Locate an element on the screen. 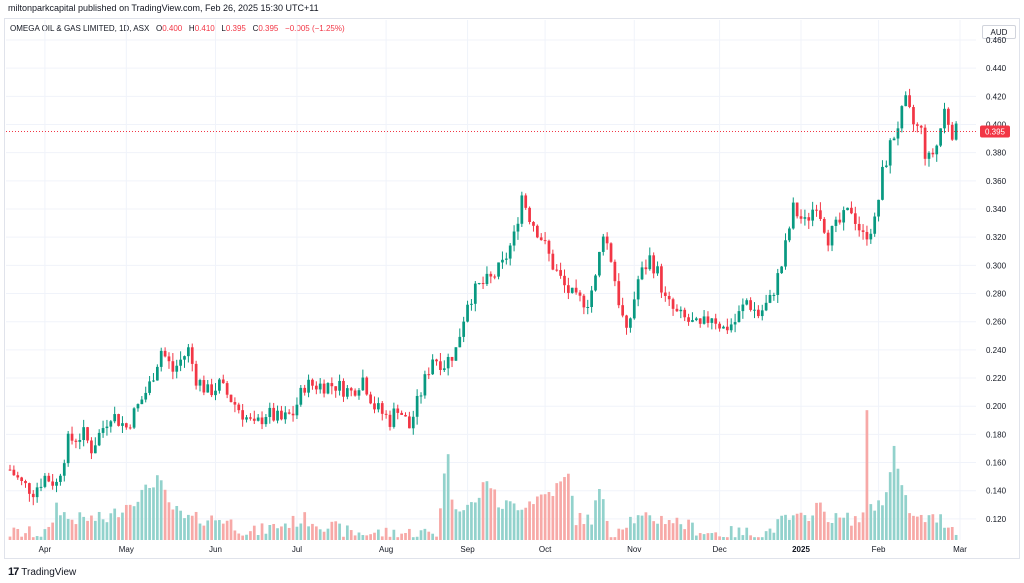  x-tick-label: Apr is located at coordinates (45, 549).